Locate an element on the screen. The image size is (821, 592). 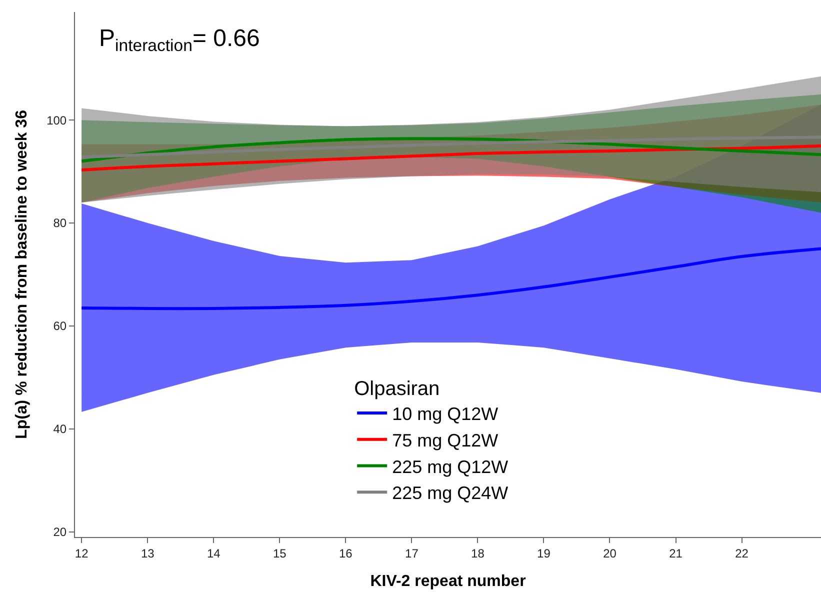
x-tick-label: 15 is located at coordinates (279, 553).